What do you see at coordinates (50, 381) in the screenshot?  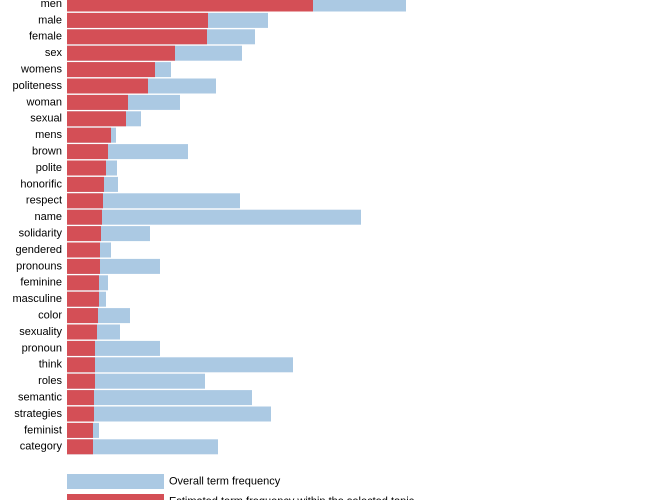 I see `term-label: roles` at bounding box center [50, 381].